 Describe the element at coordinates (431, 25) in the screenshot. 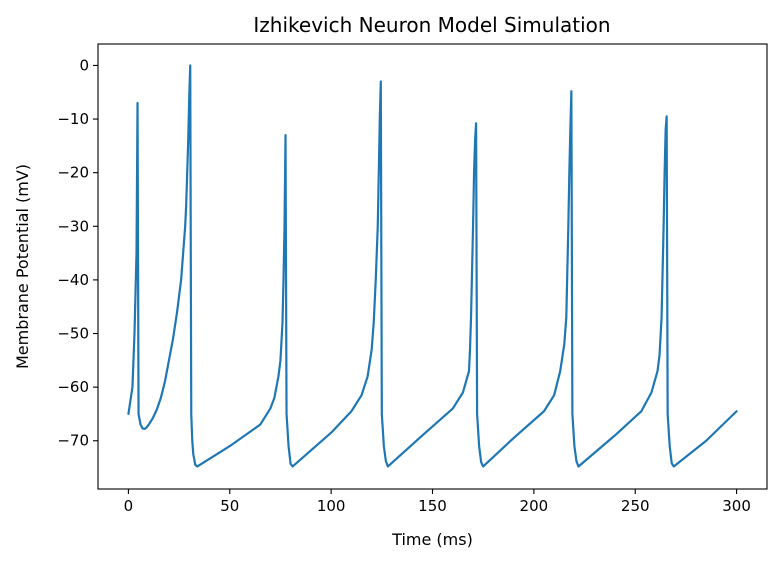

I see `chart-title: Izhikevich Neuron Model Simulation` at that location.